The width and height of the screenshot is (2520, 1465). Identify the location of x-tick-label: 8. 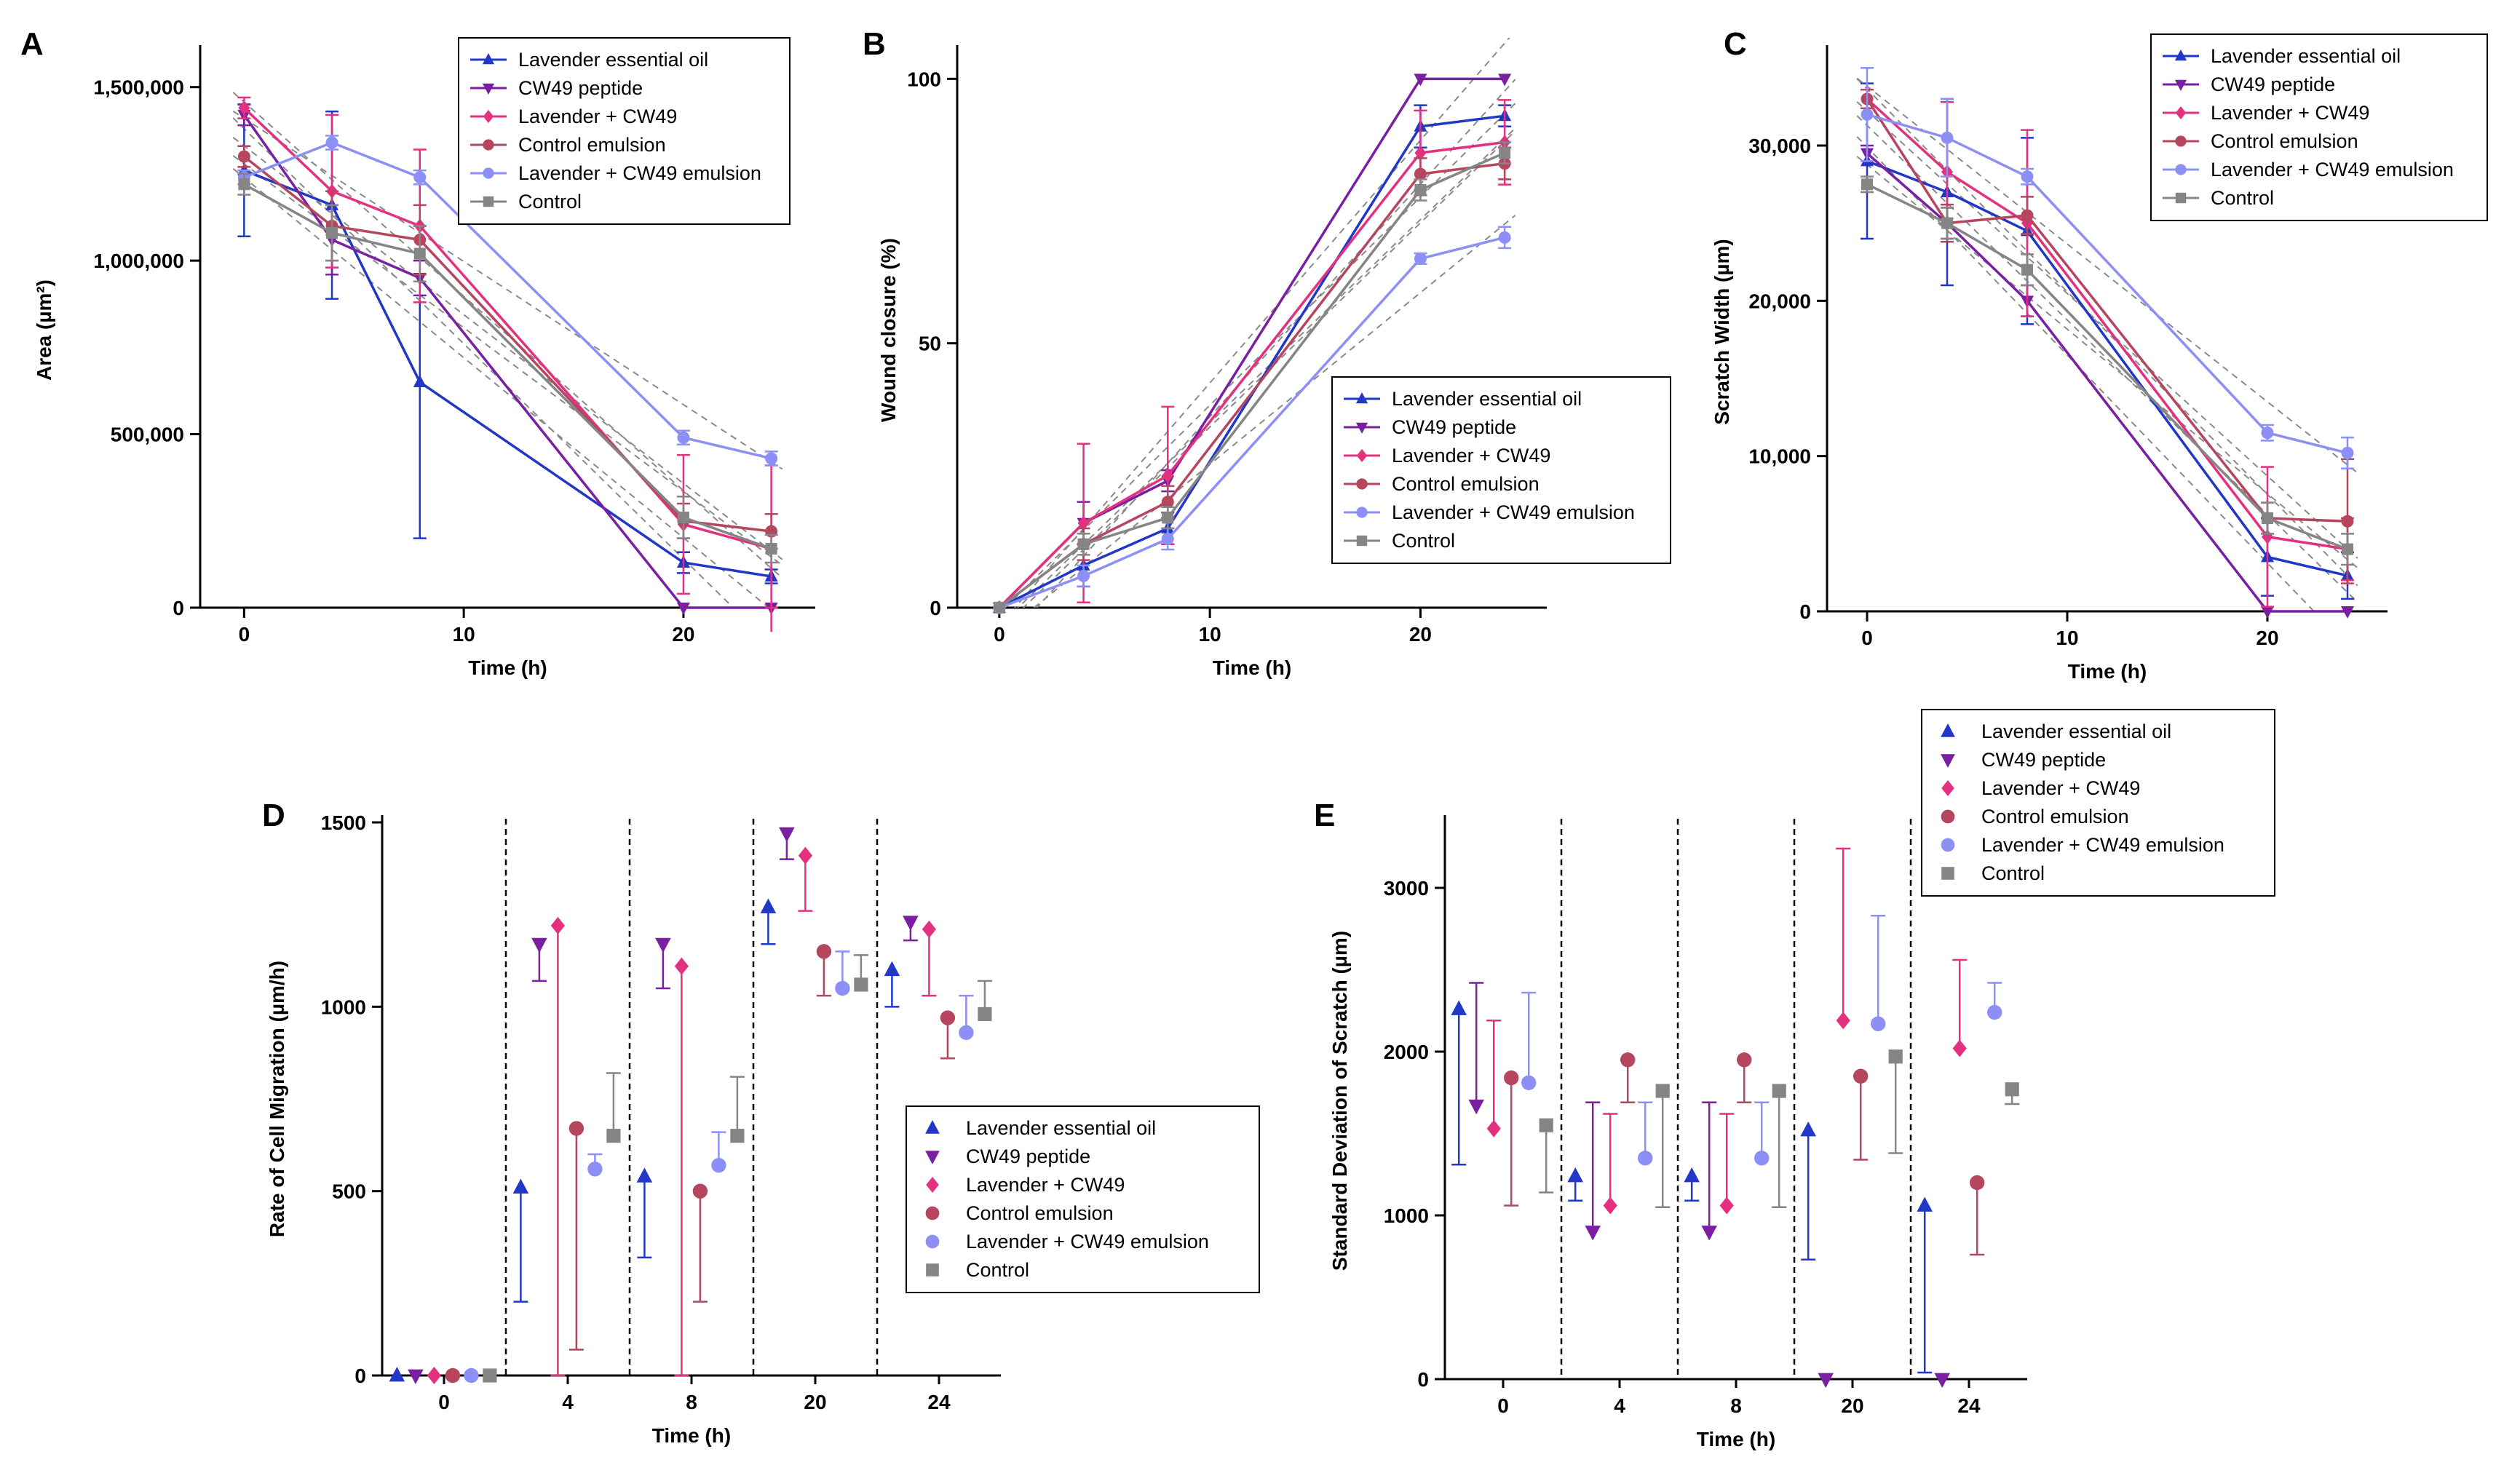
(691, 1402).